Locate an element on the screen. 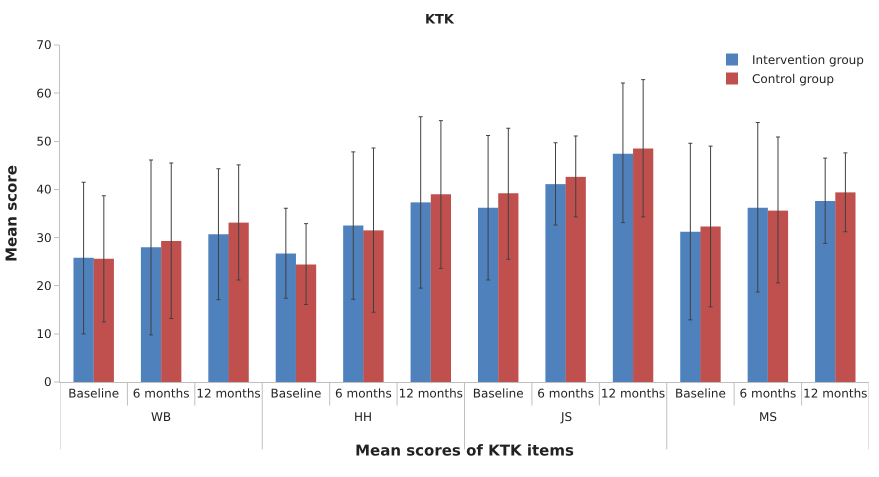 Image resolution: width=879 pixels, height=477 pixels. legend-label: Intervention group is located at coordinates (808, 60).